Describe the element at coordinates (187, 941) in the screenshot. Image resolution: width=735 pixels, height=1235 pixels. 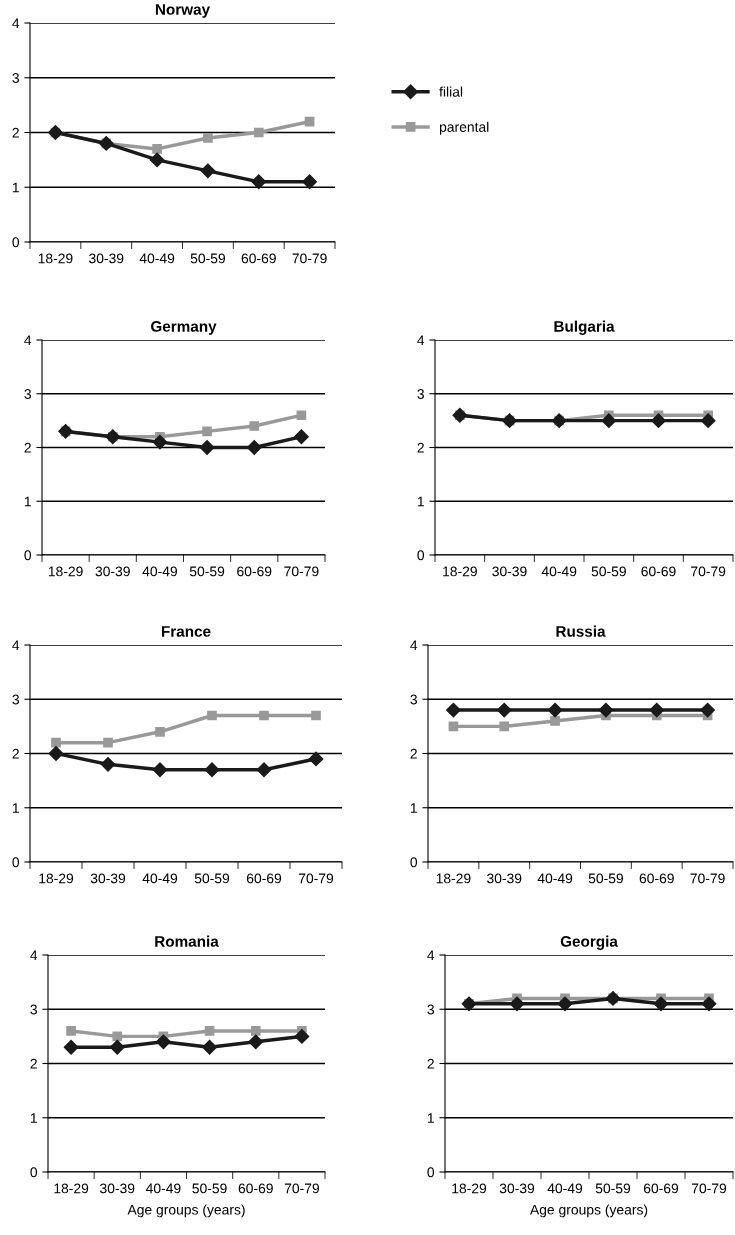
I see `chart-title: Romania` at that location.